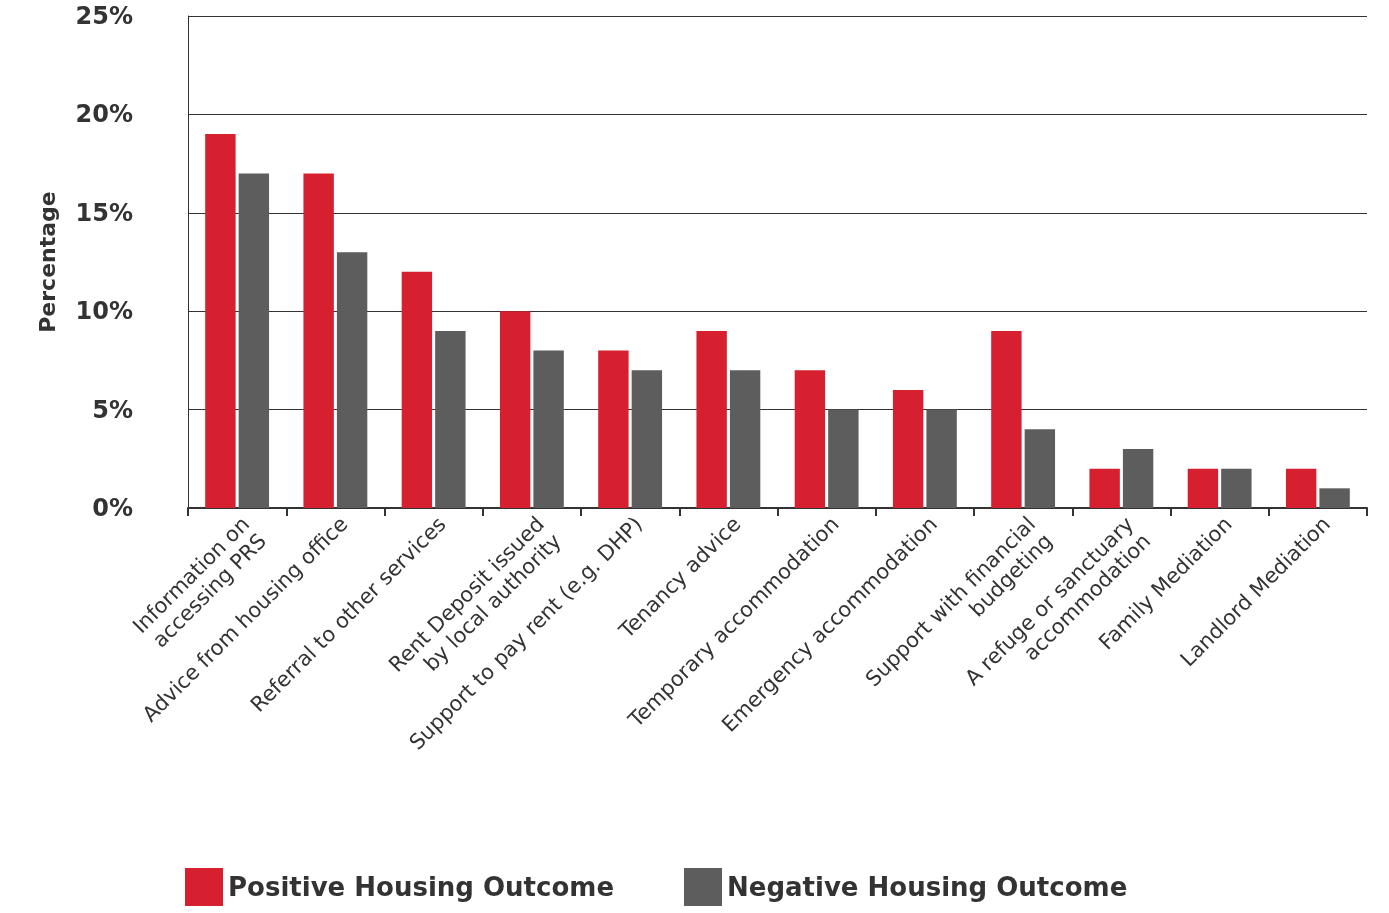 Image resolution: width=1389 pixels, height=913 pixels. What do you see at coordinates (104, 16) in the screenshot?
I see `y-tick-label: 25%` at bounding box center [104, 16].